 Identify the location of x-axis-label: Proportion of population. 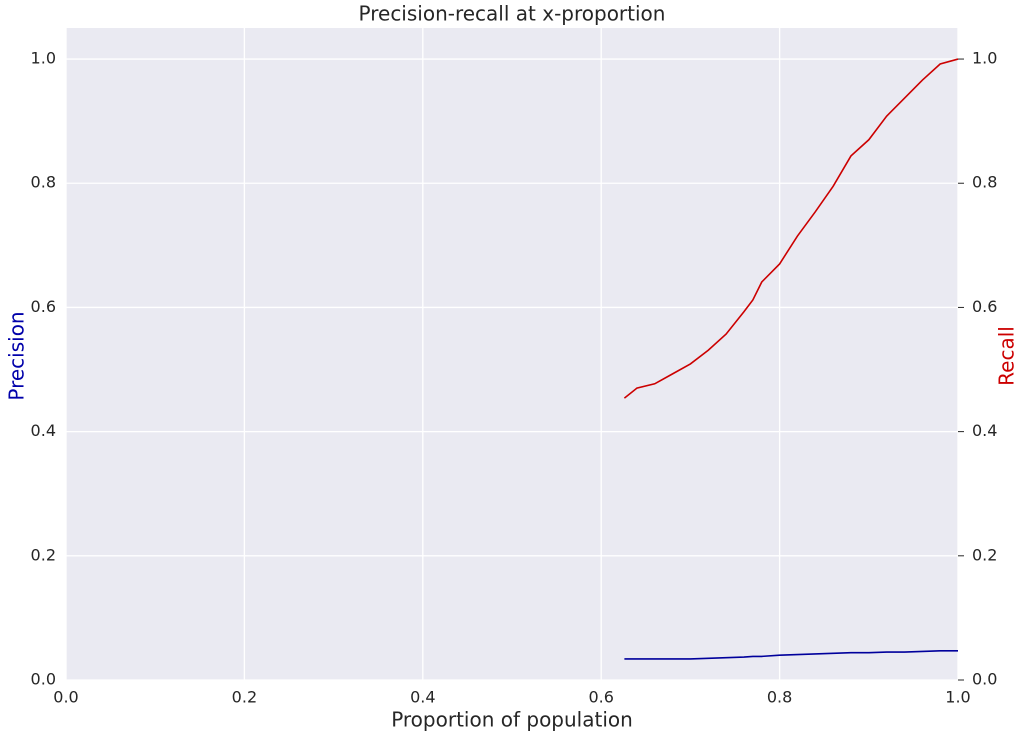
(512, 720).